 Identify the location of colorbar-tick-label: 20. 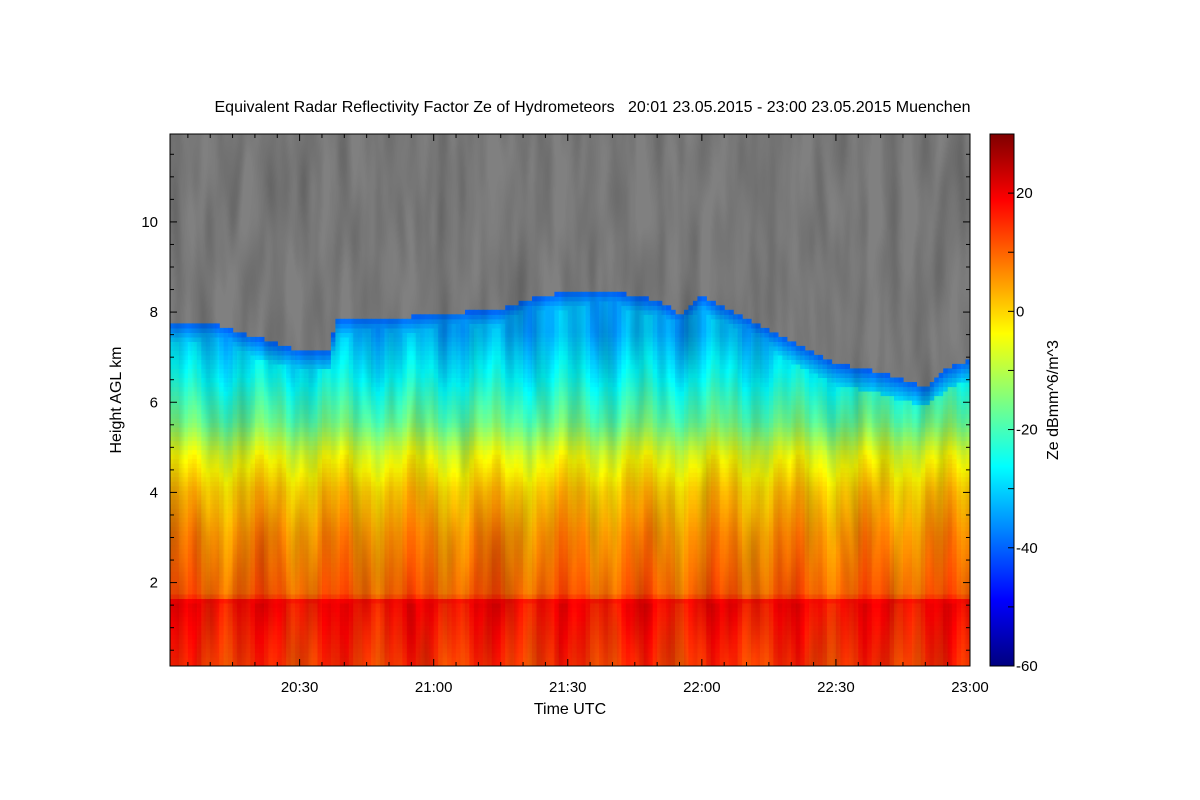
(1024, 193).